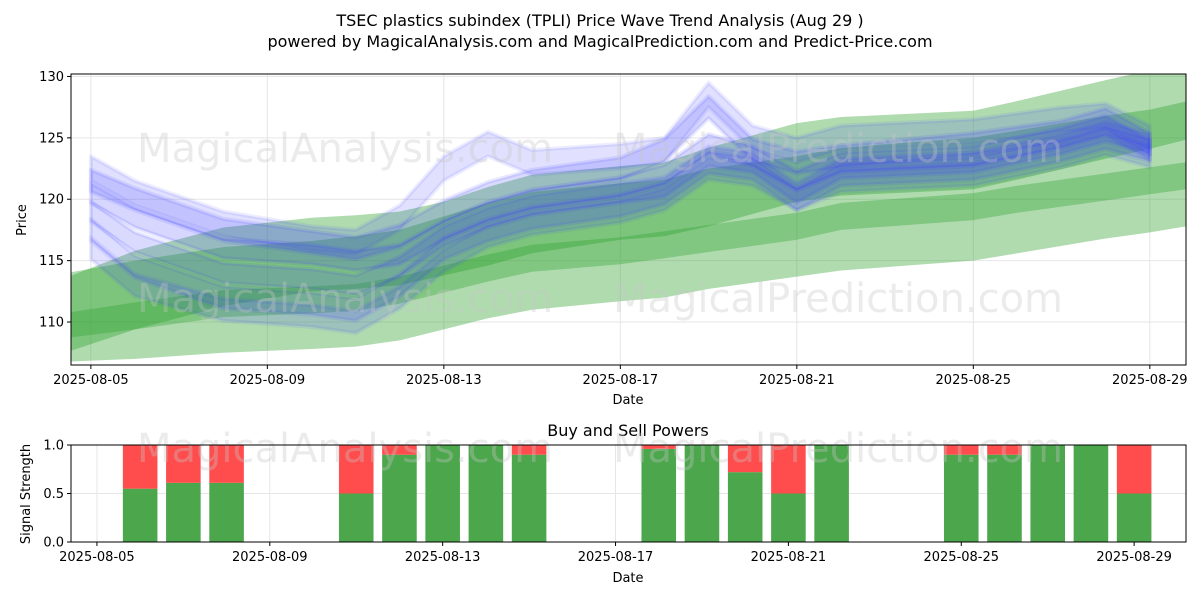  What do you see at coordinates (621, 380) in the screenshot?
I see `price-x-tick-label: 2025-08-17` at bounding box center [621, 380].